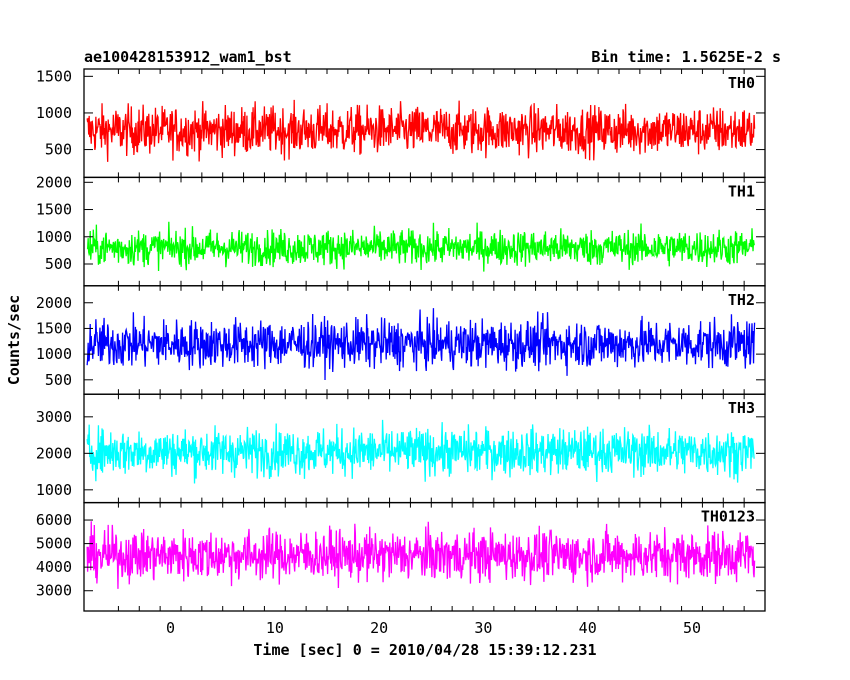 This screenshot has height=680, width=850. Describe the element at coordinates (728, 517) in the screenshot. I see `panel-label-th0123: TH0123` at that location.